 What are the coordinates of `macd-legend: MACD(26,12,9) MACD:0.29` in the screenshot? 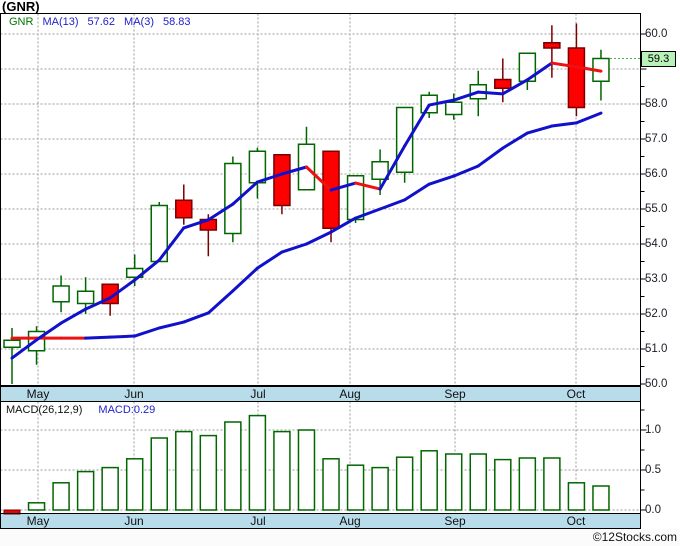 It's located at (80, 410).